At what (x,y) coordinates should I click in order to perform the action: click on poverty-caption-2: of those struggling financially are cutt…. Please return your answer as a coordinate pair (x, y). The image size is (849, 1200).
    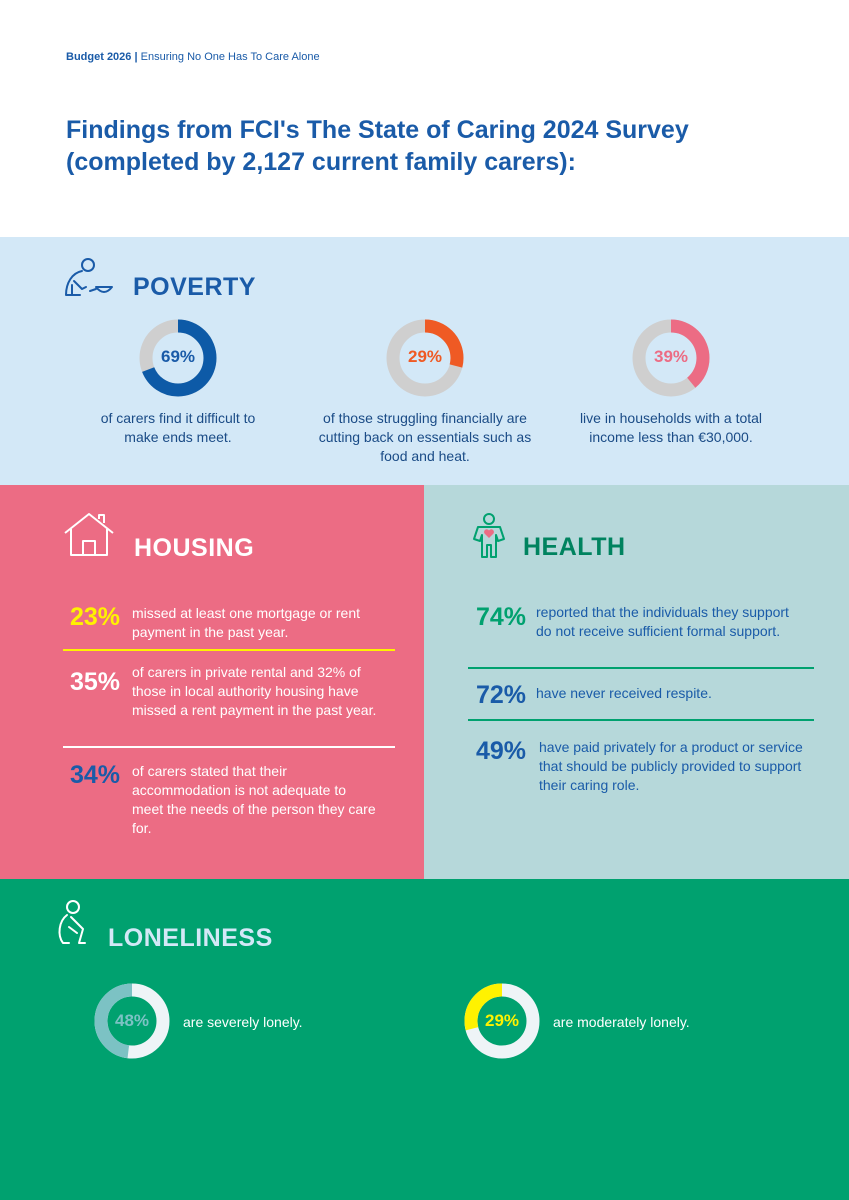
    Looking at the image, I should click on (425, 437).